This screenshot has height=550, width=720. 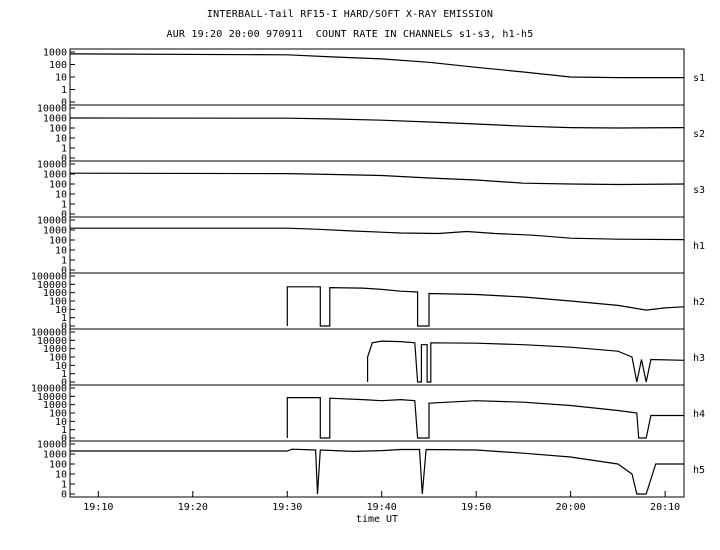 What do you see at coordinates (287, 507) in the screenshot?
I see `x-tick-label: 19:30` at bounding box center [287, 507].